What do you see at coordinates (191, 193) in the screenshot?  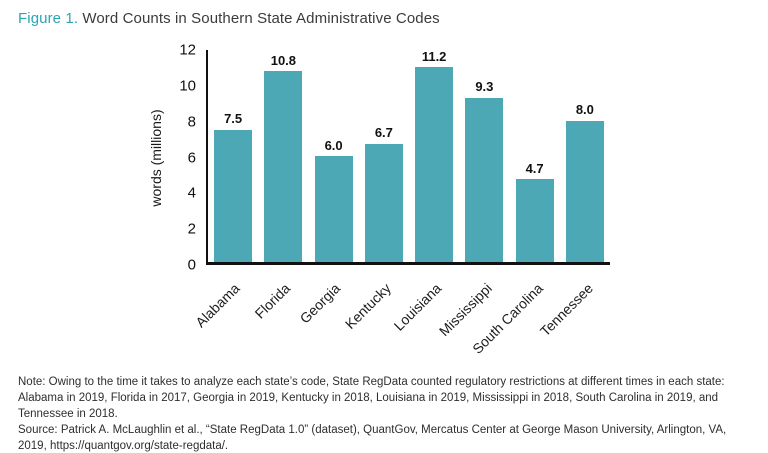 I see `y-tick-label: 4` at bounding box center [191, 193].